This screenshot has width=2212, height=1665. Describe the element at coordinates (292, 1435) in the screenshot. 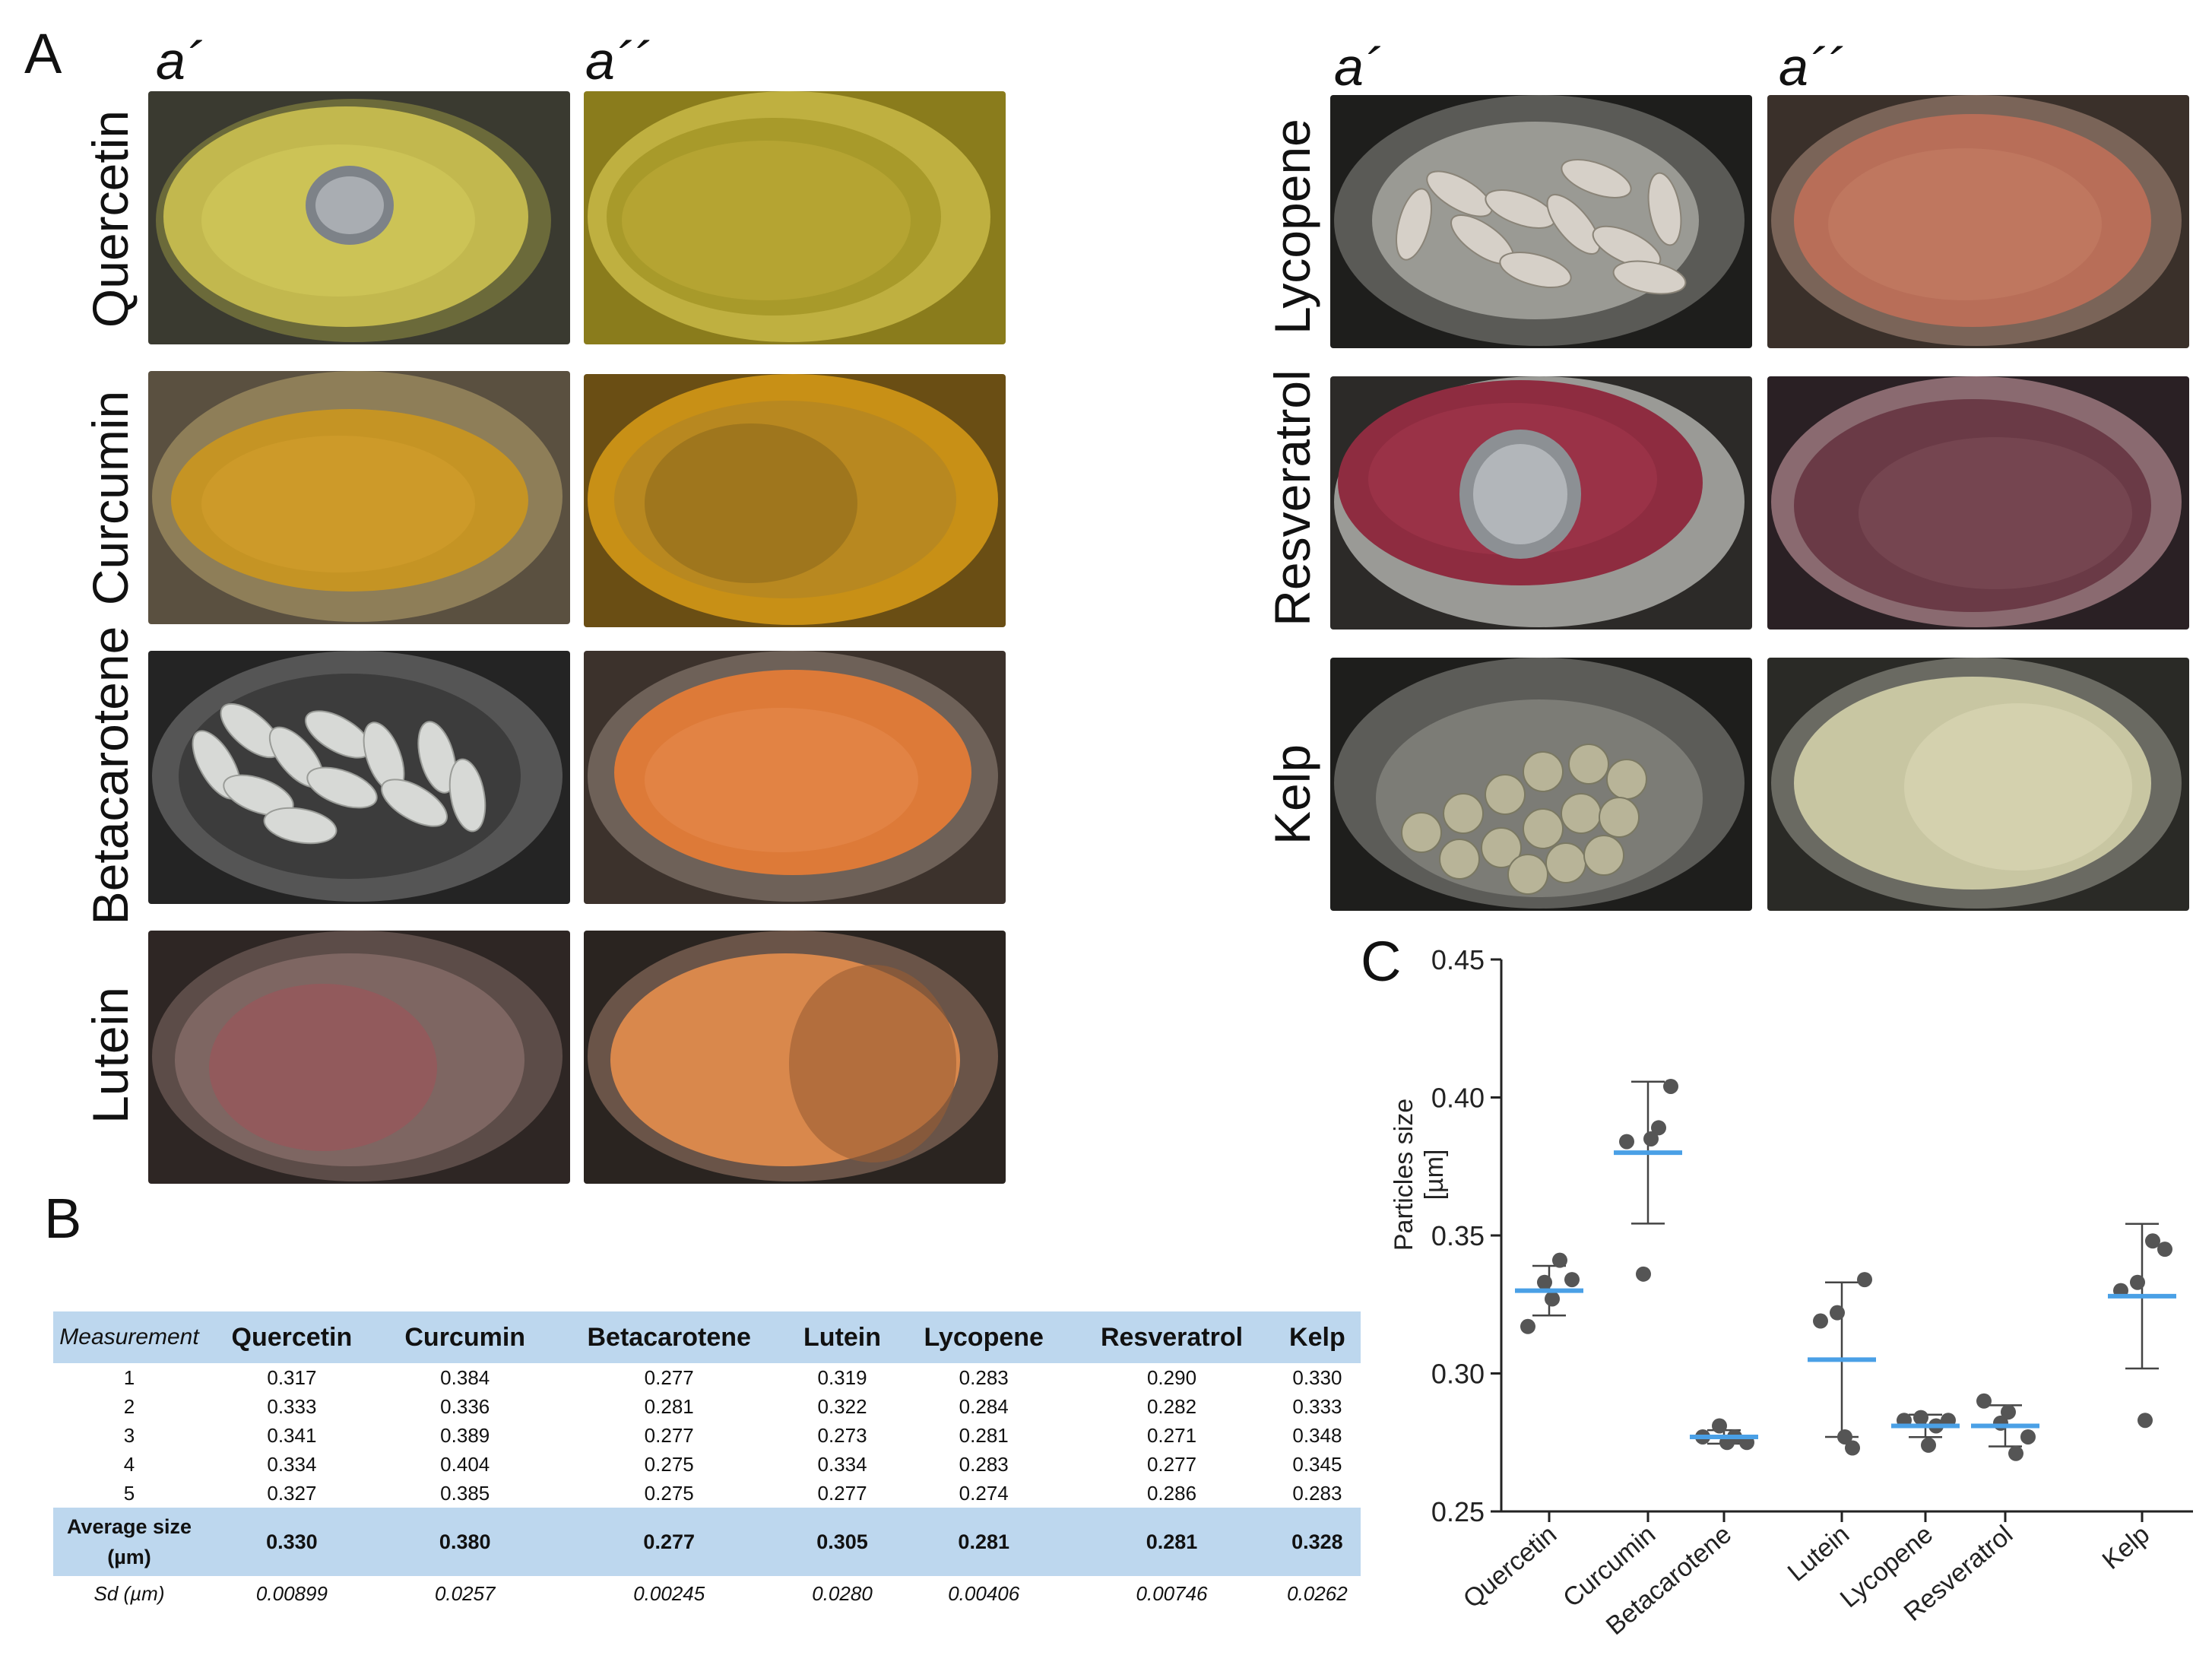

I see `table-cell: 0.341` at that location.